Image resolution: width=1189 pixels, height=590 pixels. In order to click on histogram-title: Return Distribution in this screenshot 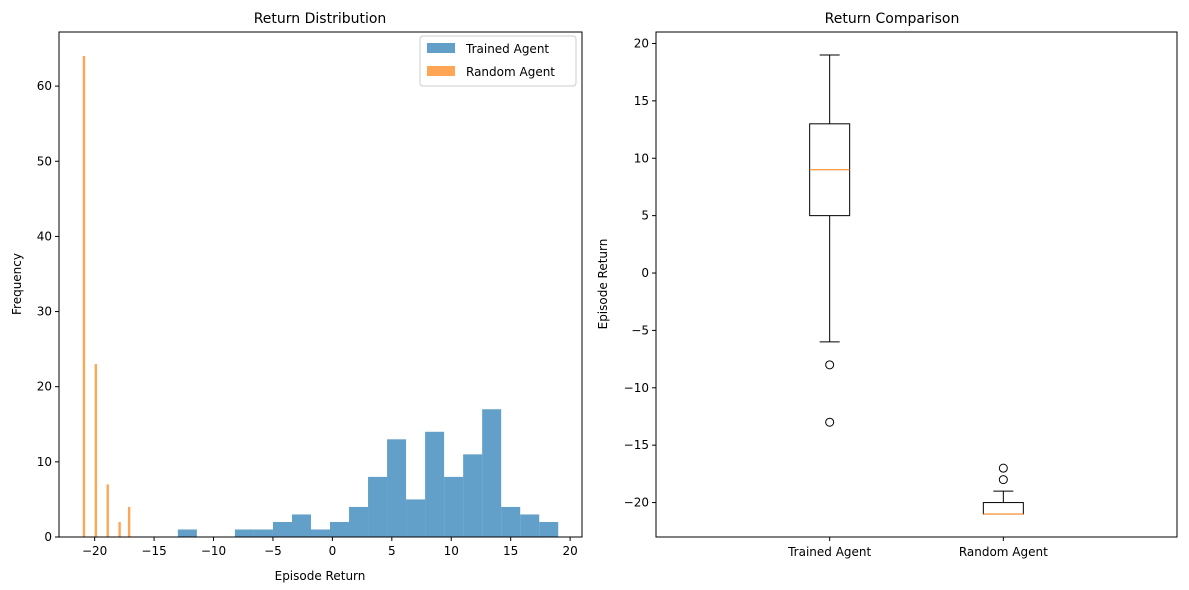, I will do `click(320, 19)`.